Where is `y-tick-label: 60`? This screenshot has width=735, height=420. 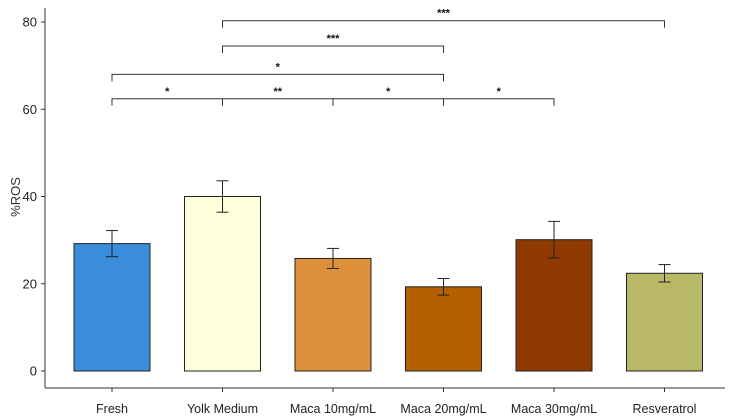 y-tick-label: 60 is located at coordinates (30, 109).